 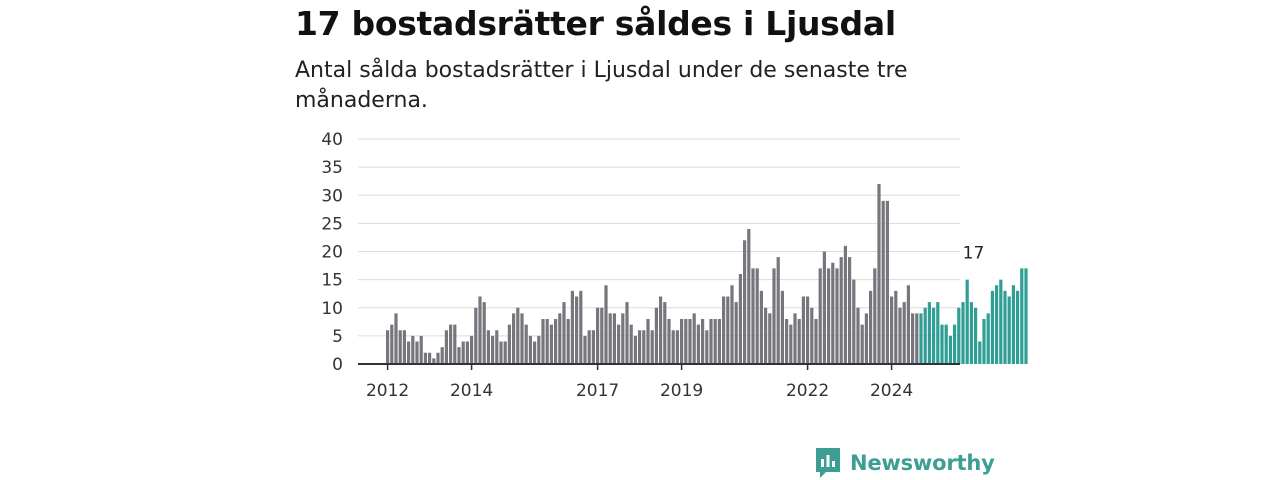 I want to click on y-tick-label: 0, so click(x=337, y=365).